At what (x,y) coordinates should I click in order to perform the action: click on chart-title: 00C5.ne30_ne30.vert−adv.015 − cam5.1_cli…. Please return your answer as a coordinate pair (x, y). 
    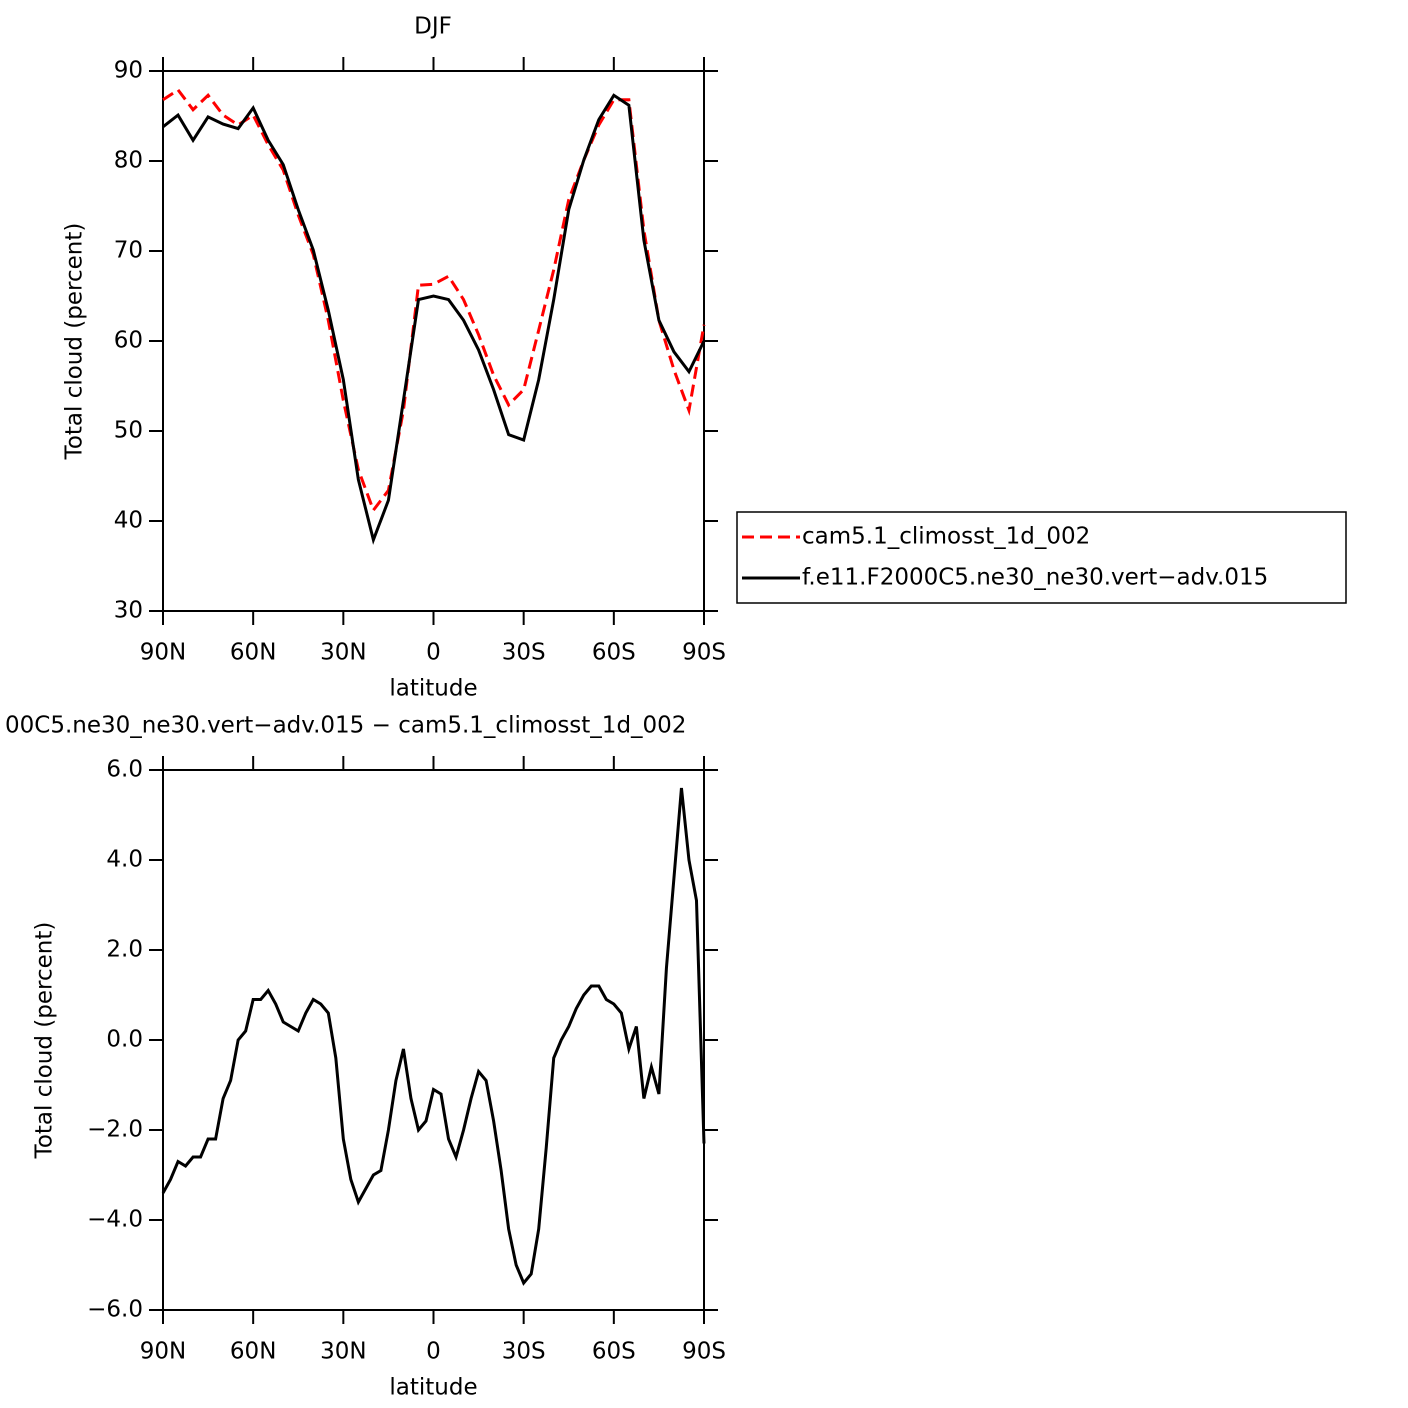
    Looking at the image, I should click on (345, 726).